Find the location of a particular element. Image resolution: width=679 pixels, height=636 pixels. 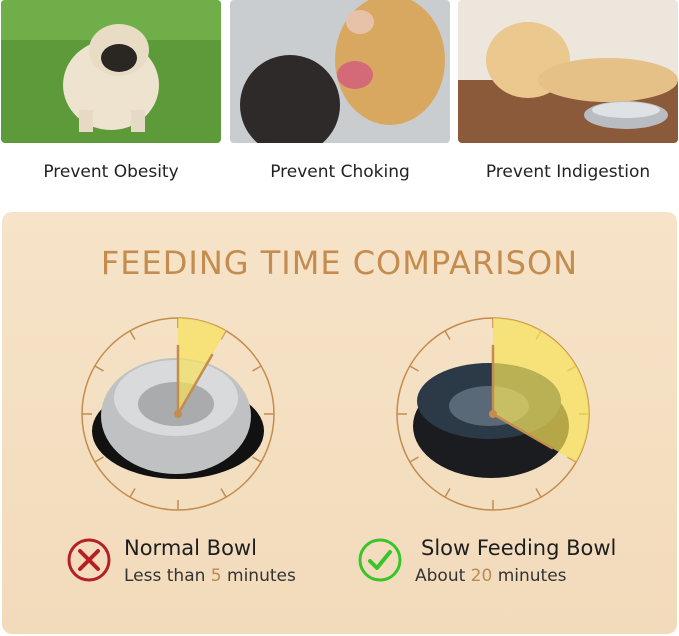

normal-bowl-clock is located at coordinates (178, 414).